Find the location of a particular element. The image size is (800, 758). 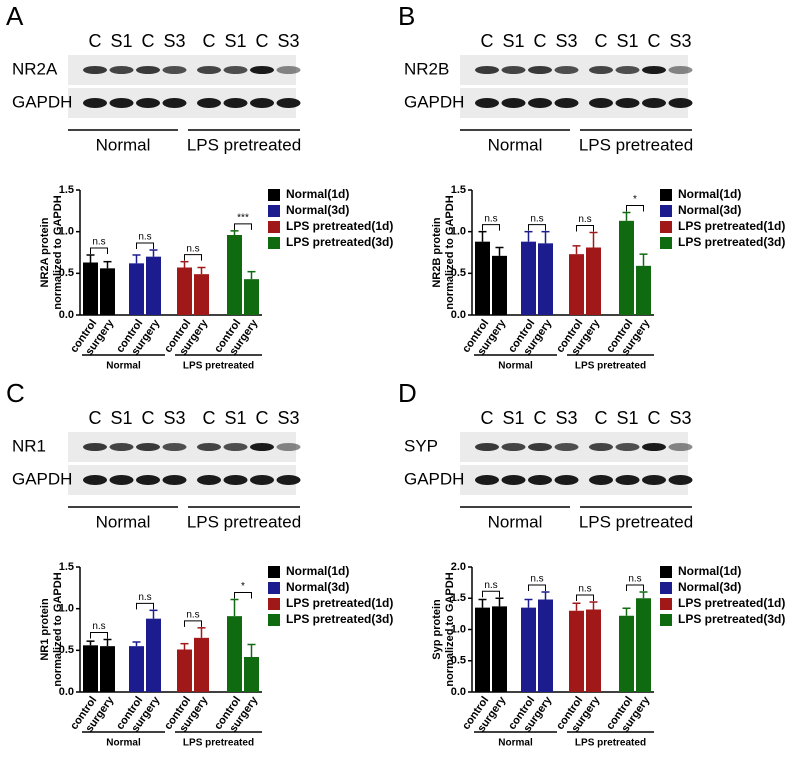

legend-label: Normal(3d) is located at coordinates (709, 587).